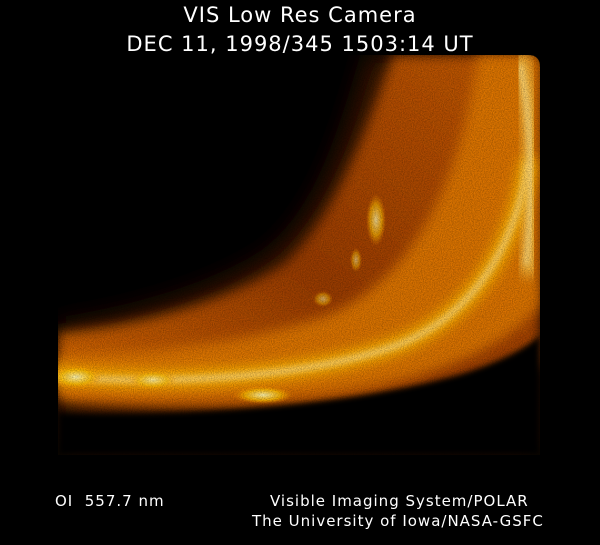 This screenshot has width=600, height=545. Describe the element at coordinates (300, 44) in the screenshot. I see `image-timestamp: DEC 11, 1998/345 1503:14 UT` at that location.